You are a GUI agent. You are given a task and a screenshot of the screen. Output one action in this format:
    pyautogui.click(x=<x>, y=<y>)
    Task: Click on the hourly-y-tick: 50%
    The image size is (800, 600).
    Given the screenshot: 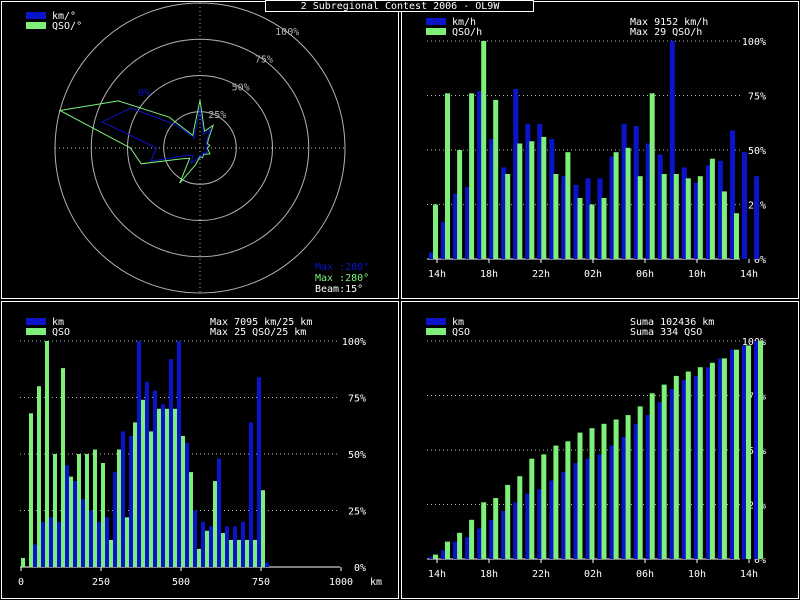 What is the action you would take?
    pyautogui.click(x=757, y=151)
    